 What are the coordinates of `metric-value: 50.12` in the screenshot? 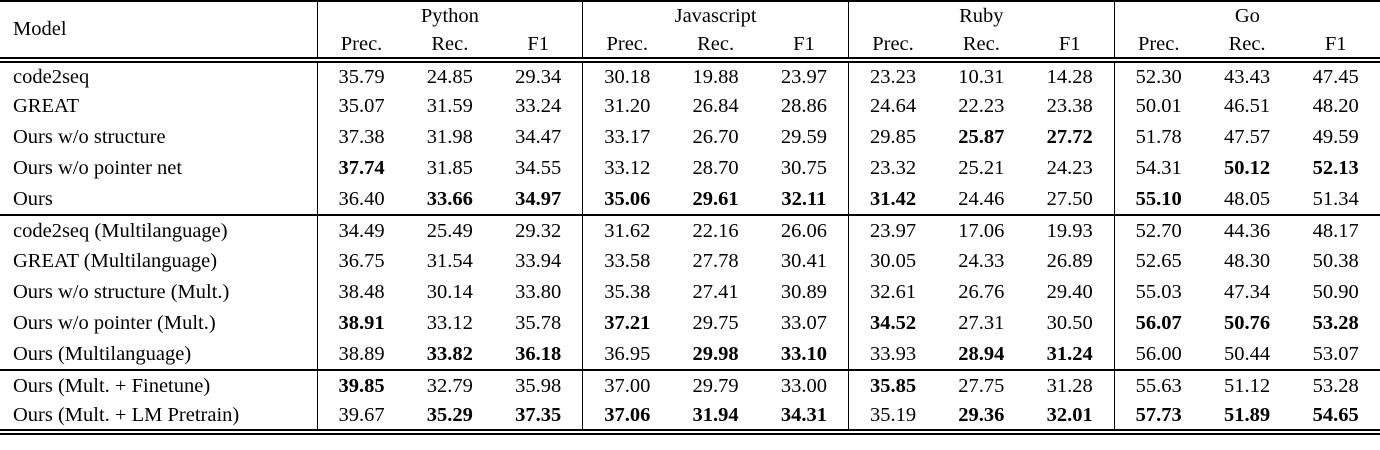 It's located at (1247, 168).